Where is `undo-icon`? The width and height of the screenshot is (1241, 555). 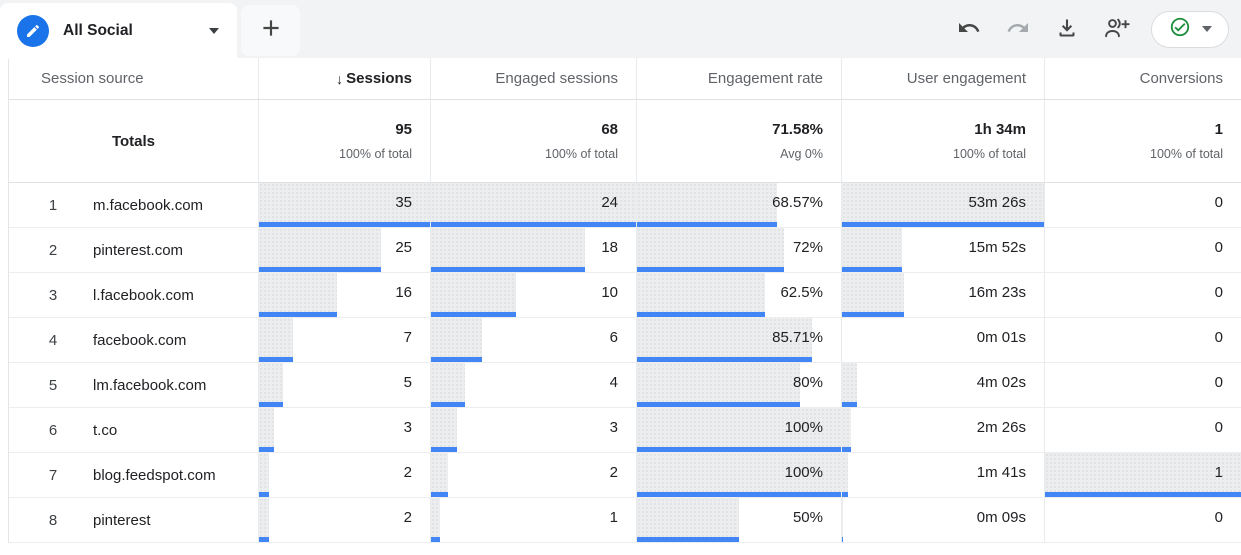
undo-icon is located at coordinates (969, 29).